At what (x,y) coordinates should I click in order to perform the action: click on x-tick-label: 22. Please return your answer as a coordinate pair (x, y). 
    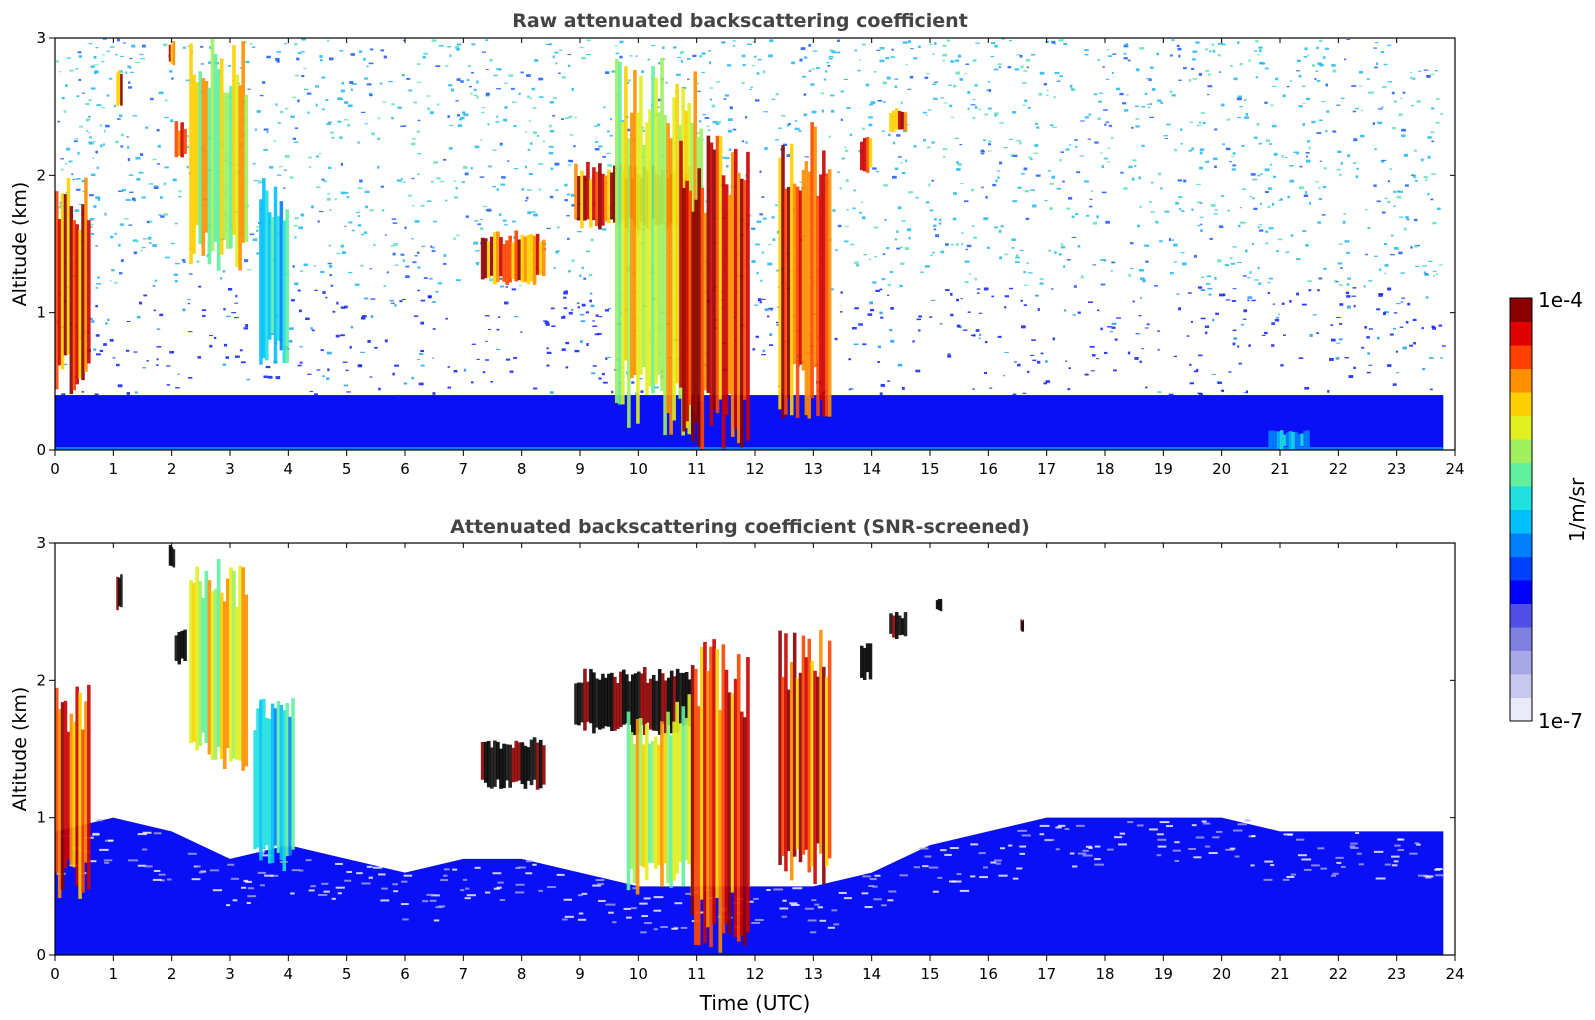
    Looking at the image, I should click on (1338, 974).